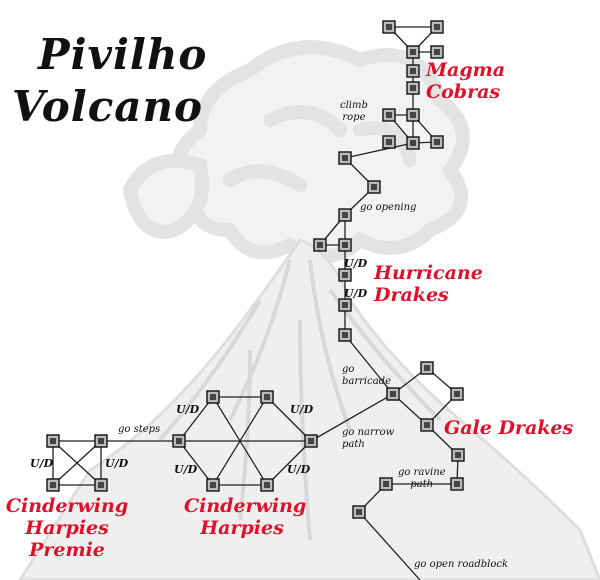 The height and width of the screenshot is (580, 600). Describe the element at coordinates (186, 469) in the screenshot. I see `ud-marker-hex-bottom-left: U/D` at that location.